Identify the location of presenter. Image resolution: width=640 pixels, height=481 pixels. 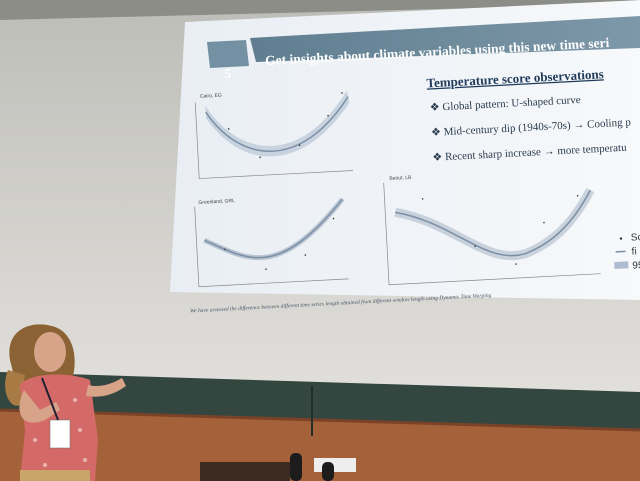
(65, 402).